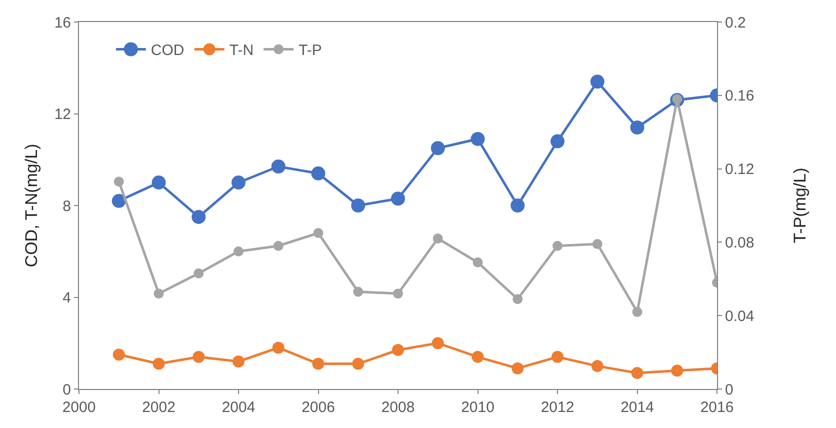 This screenshot has height=428, width=836. What do you see at coordinates (66, 298) in the screenshot?
I see `y-tick-label: 4` at bounding box center [66, 298].